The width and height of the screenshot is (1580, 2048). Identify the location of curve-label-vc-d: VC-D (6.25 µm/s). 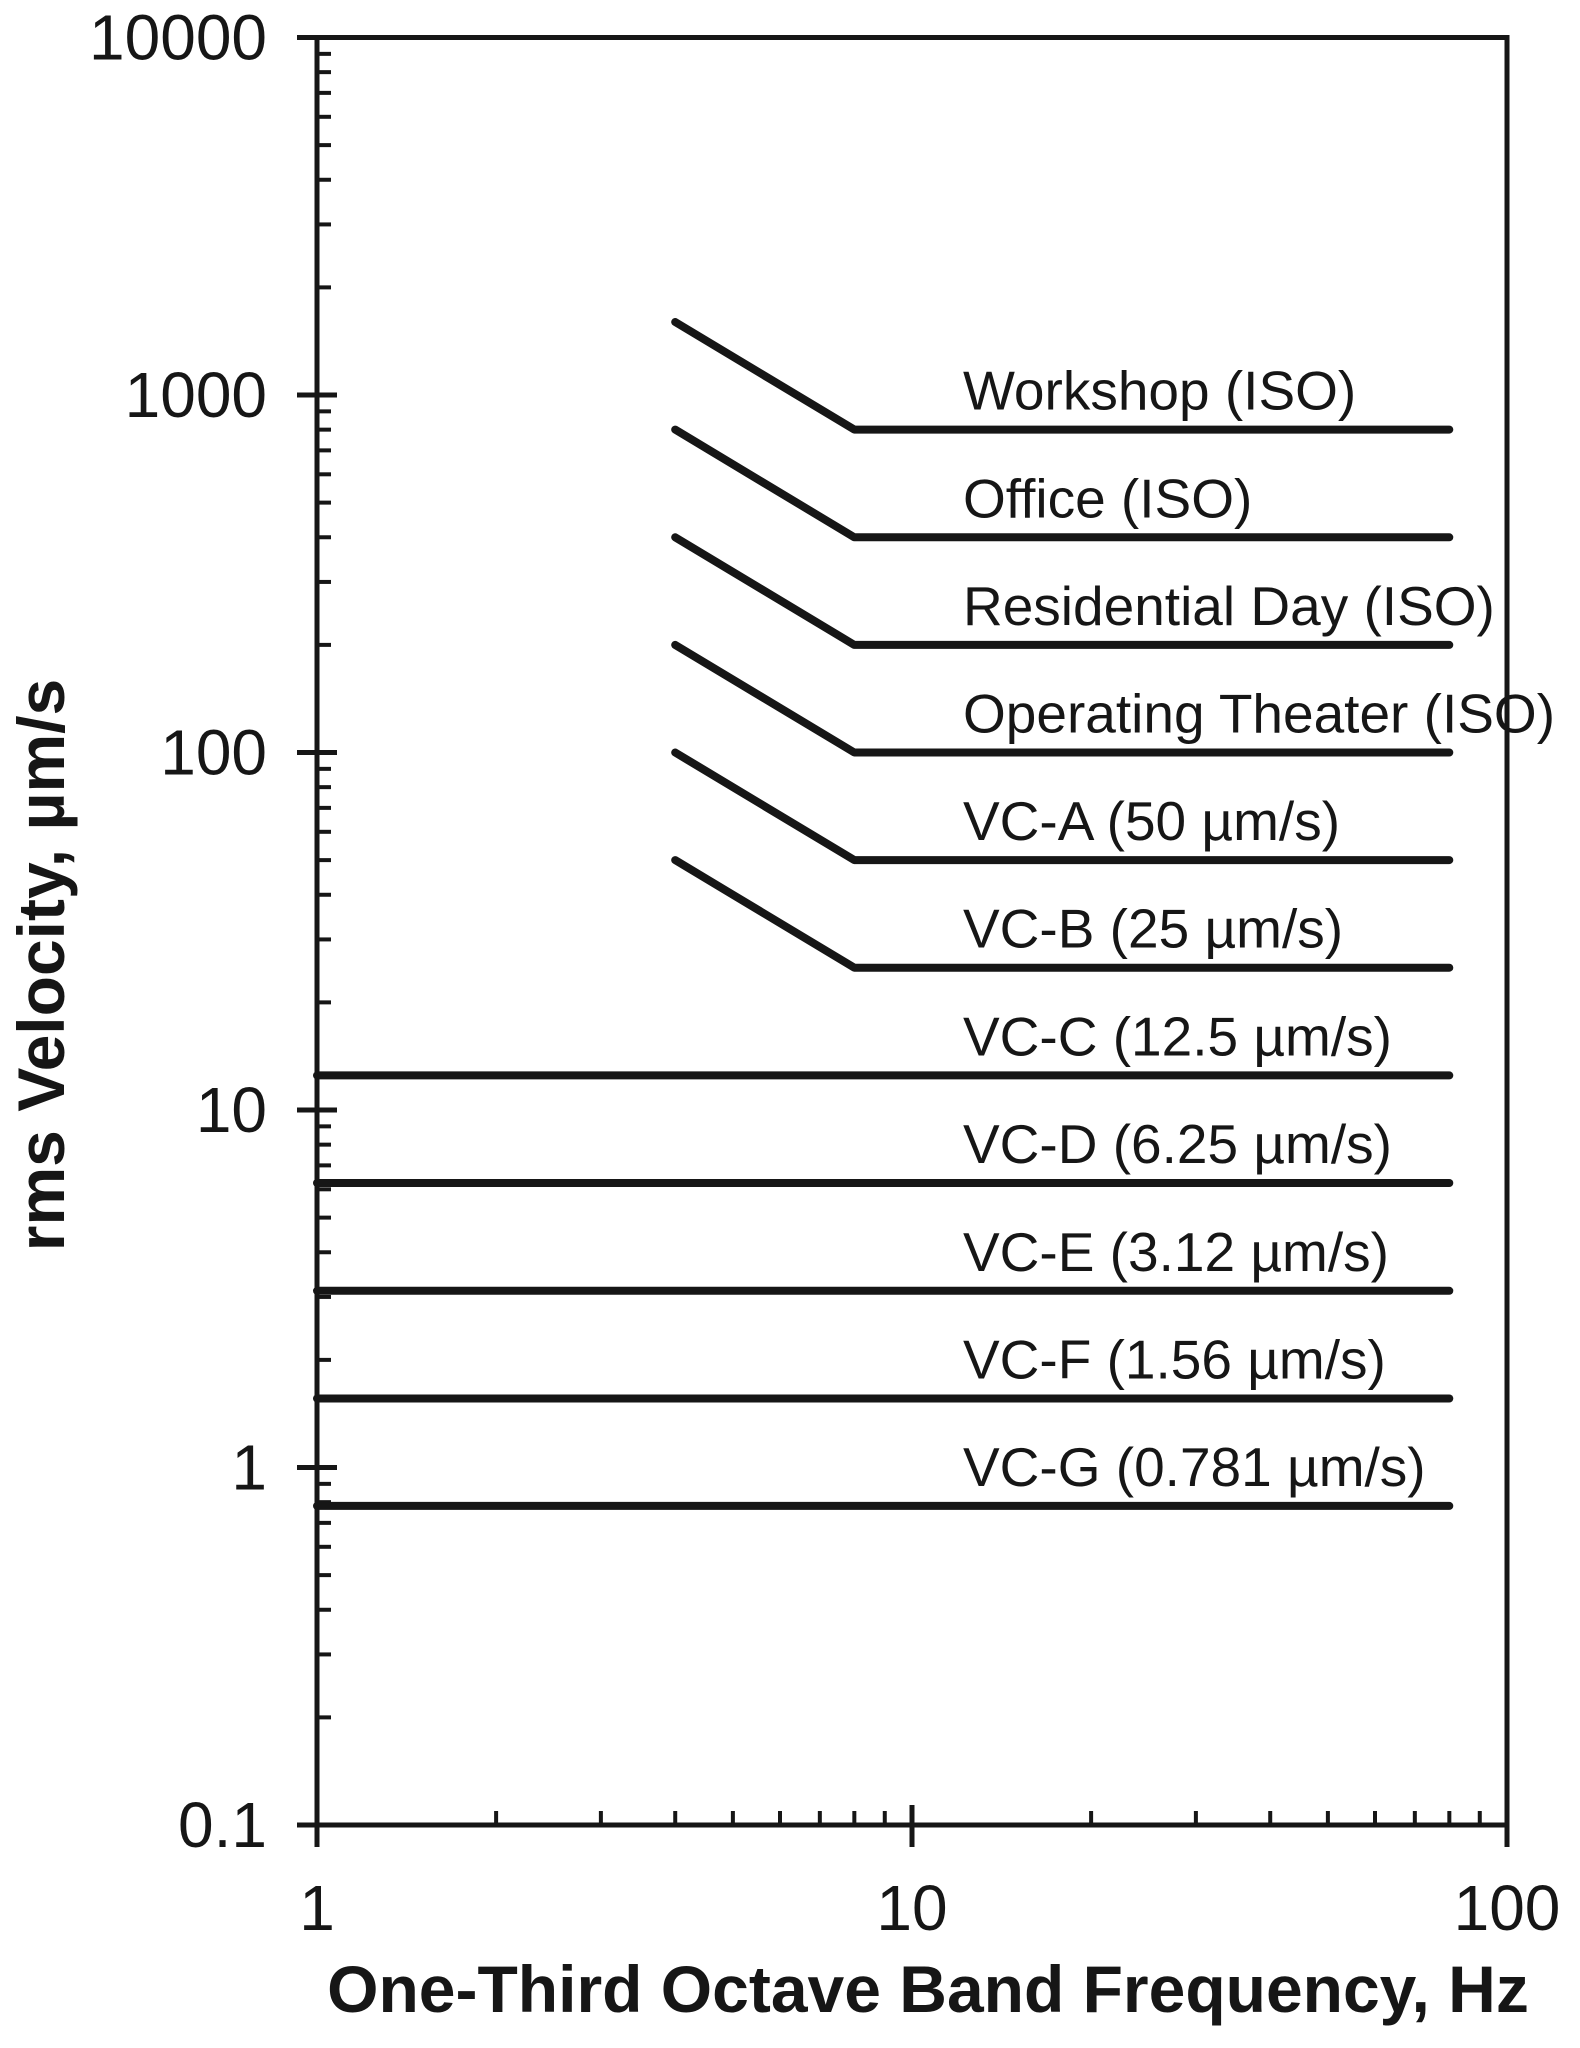
(1177, 1144).